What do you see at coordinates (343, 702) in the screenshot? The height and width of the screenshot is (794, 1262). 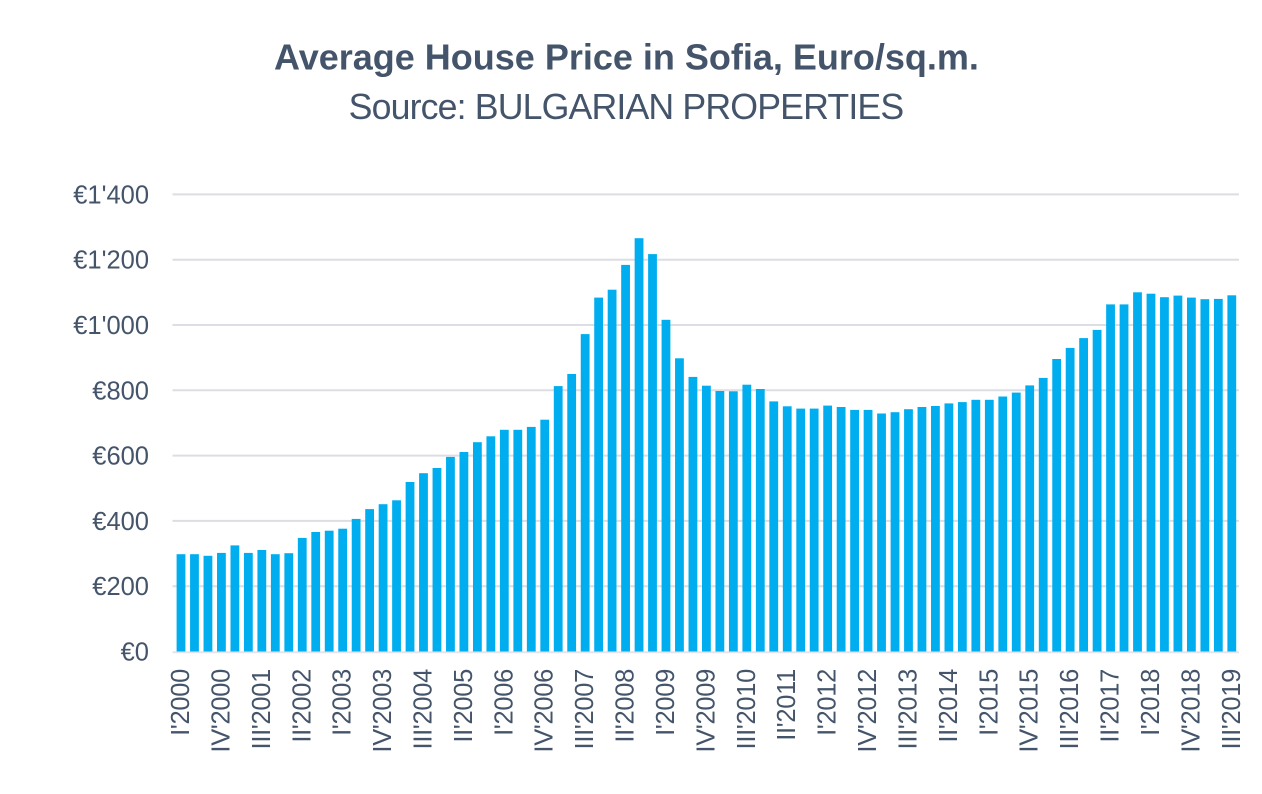 I see `svg-text: I'2003` at bounding box center [343, 702].